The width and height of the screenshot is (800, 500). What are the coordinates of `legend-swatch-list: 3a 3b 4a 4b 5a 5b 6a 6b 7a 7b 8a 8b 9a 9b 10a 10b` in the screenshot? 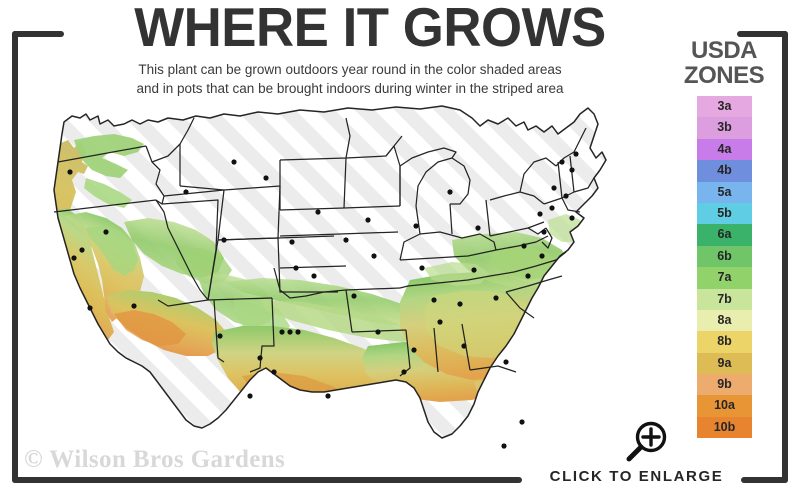 It's located at (724, 267).